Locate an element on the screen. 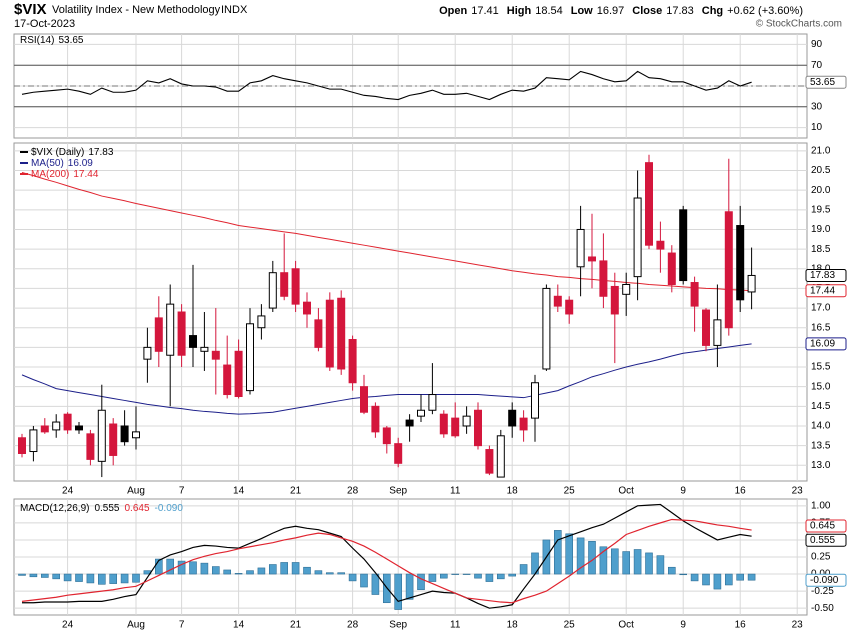  value-tag-label: -0.090 is located at coordinates (824, 580).